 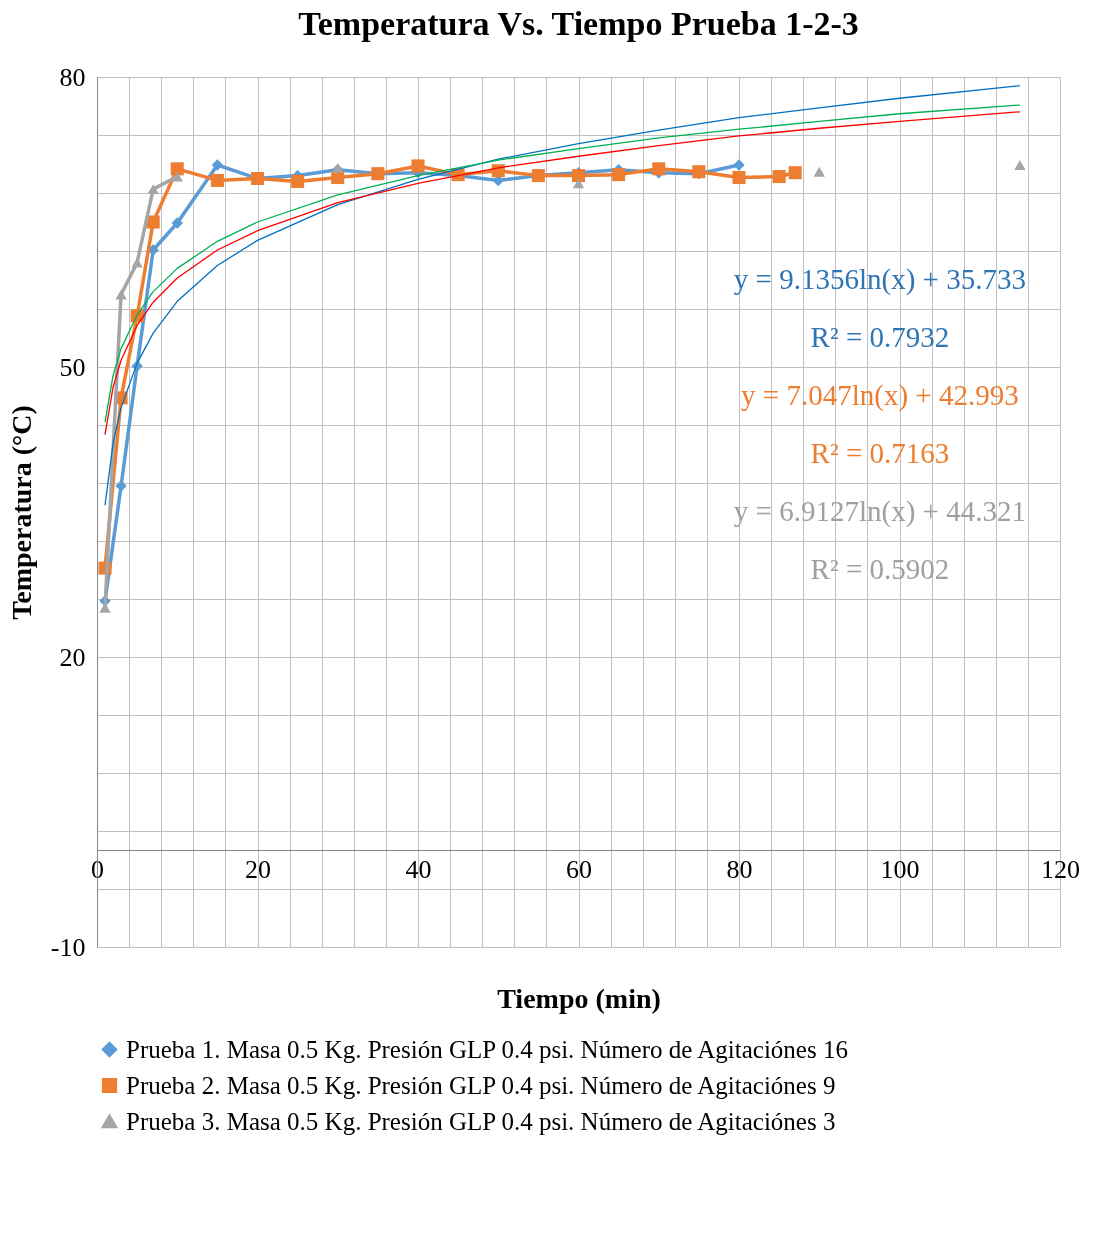 I want to click on legend-label: Prueba 3. Masa 0.5 Kg. Presión GLP 0.4 psi. Número de Agitaciónes 3, so click(x=481, y=1121).